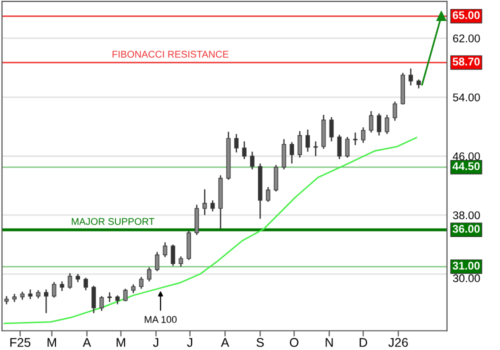 The height and width of the screenshot is (350, 500). I want to click on y-tick-label: 54.00, so click(466, 97).